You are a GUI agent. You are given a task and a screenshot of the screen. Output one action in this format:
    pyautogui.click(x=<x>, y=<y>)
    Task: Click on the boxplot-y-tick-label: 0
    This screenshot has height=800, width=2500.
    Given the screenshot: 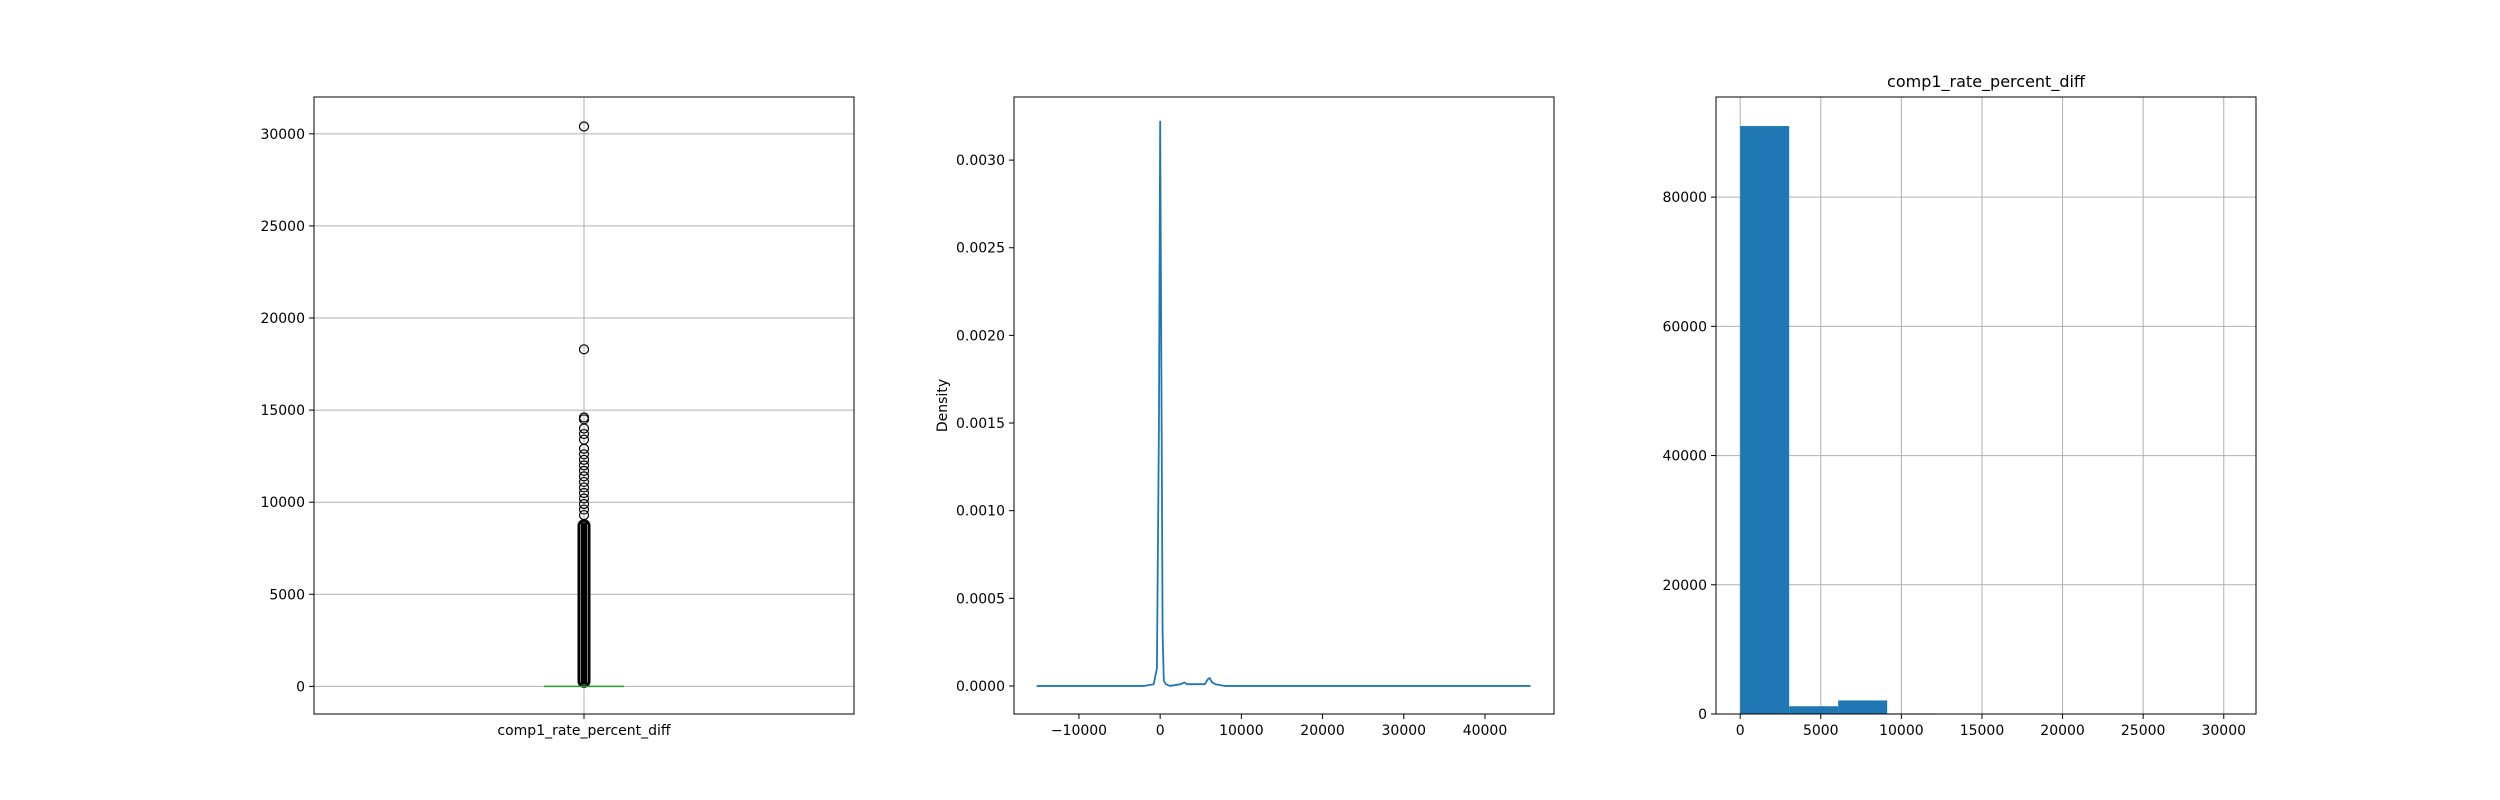 What is the action you would take?
    pyautogui.click(x=300, y=687)
    